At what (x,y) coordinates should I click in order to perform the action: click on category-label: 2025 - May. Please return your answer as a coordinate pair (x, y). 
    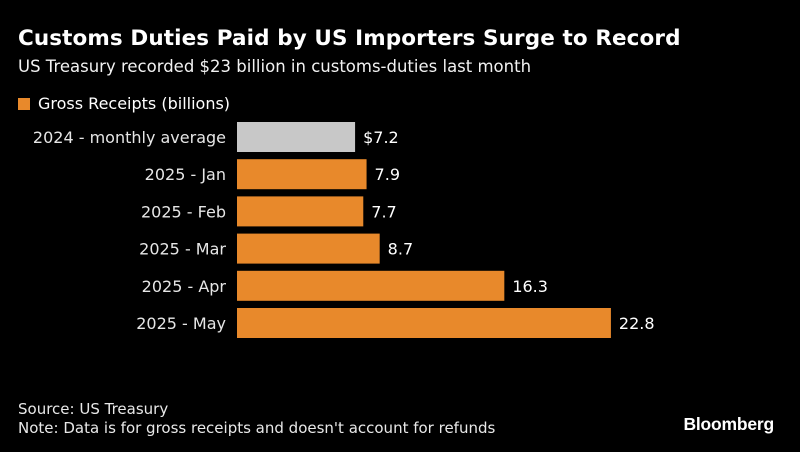
    Looking at the image, I should click on (181, 323).